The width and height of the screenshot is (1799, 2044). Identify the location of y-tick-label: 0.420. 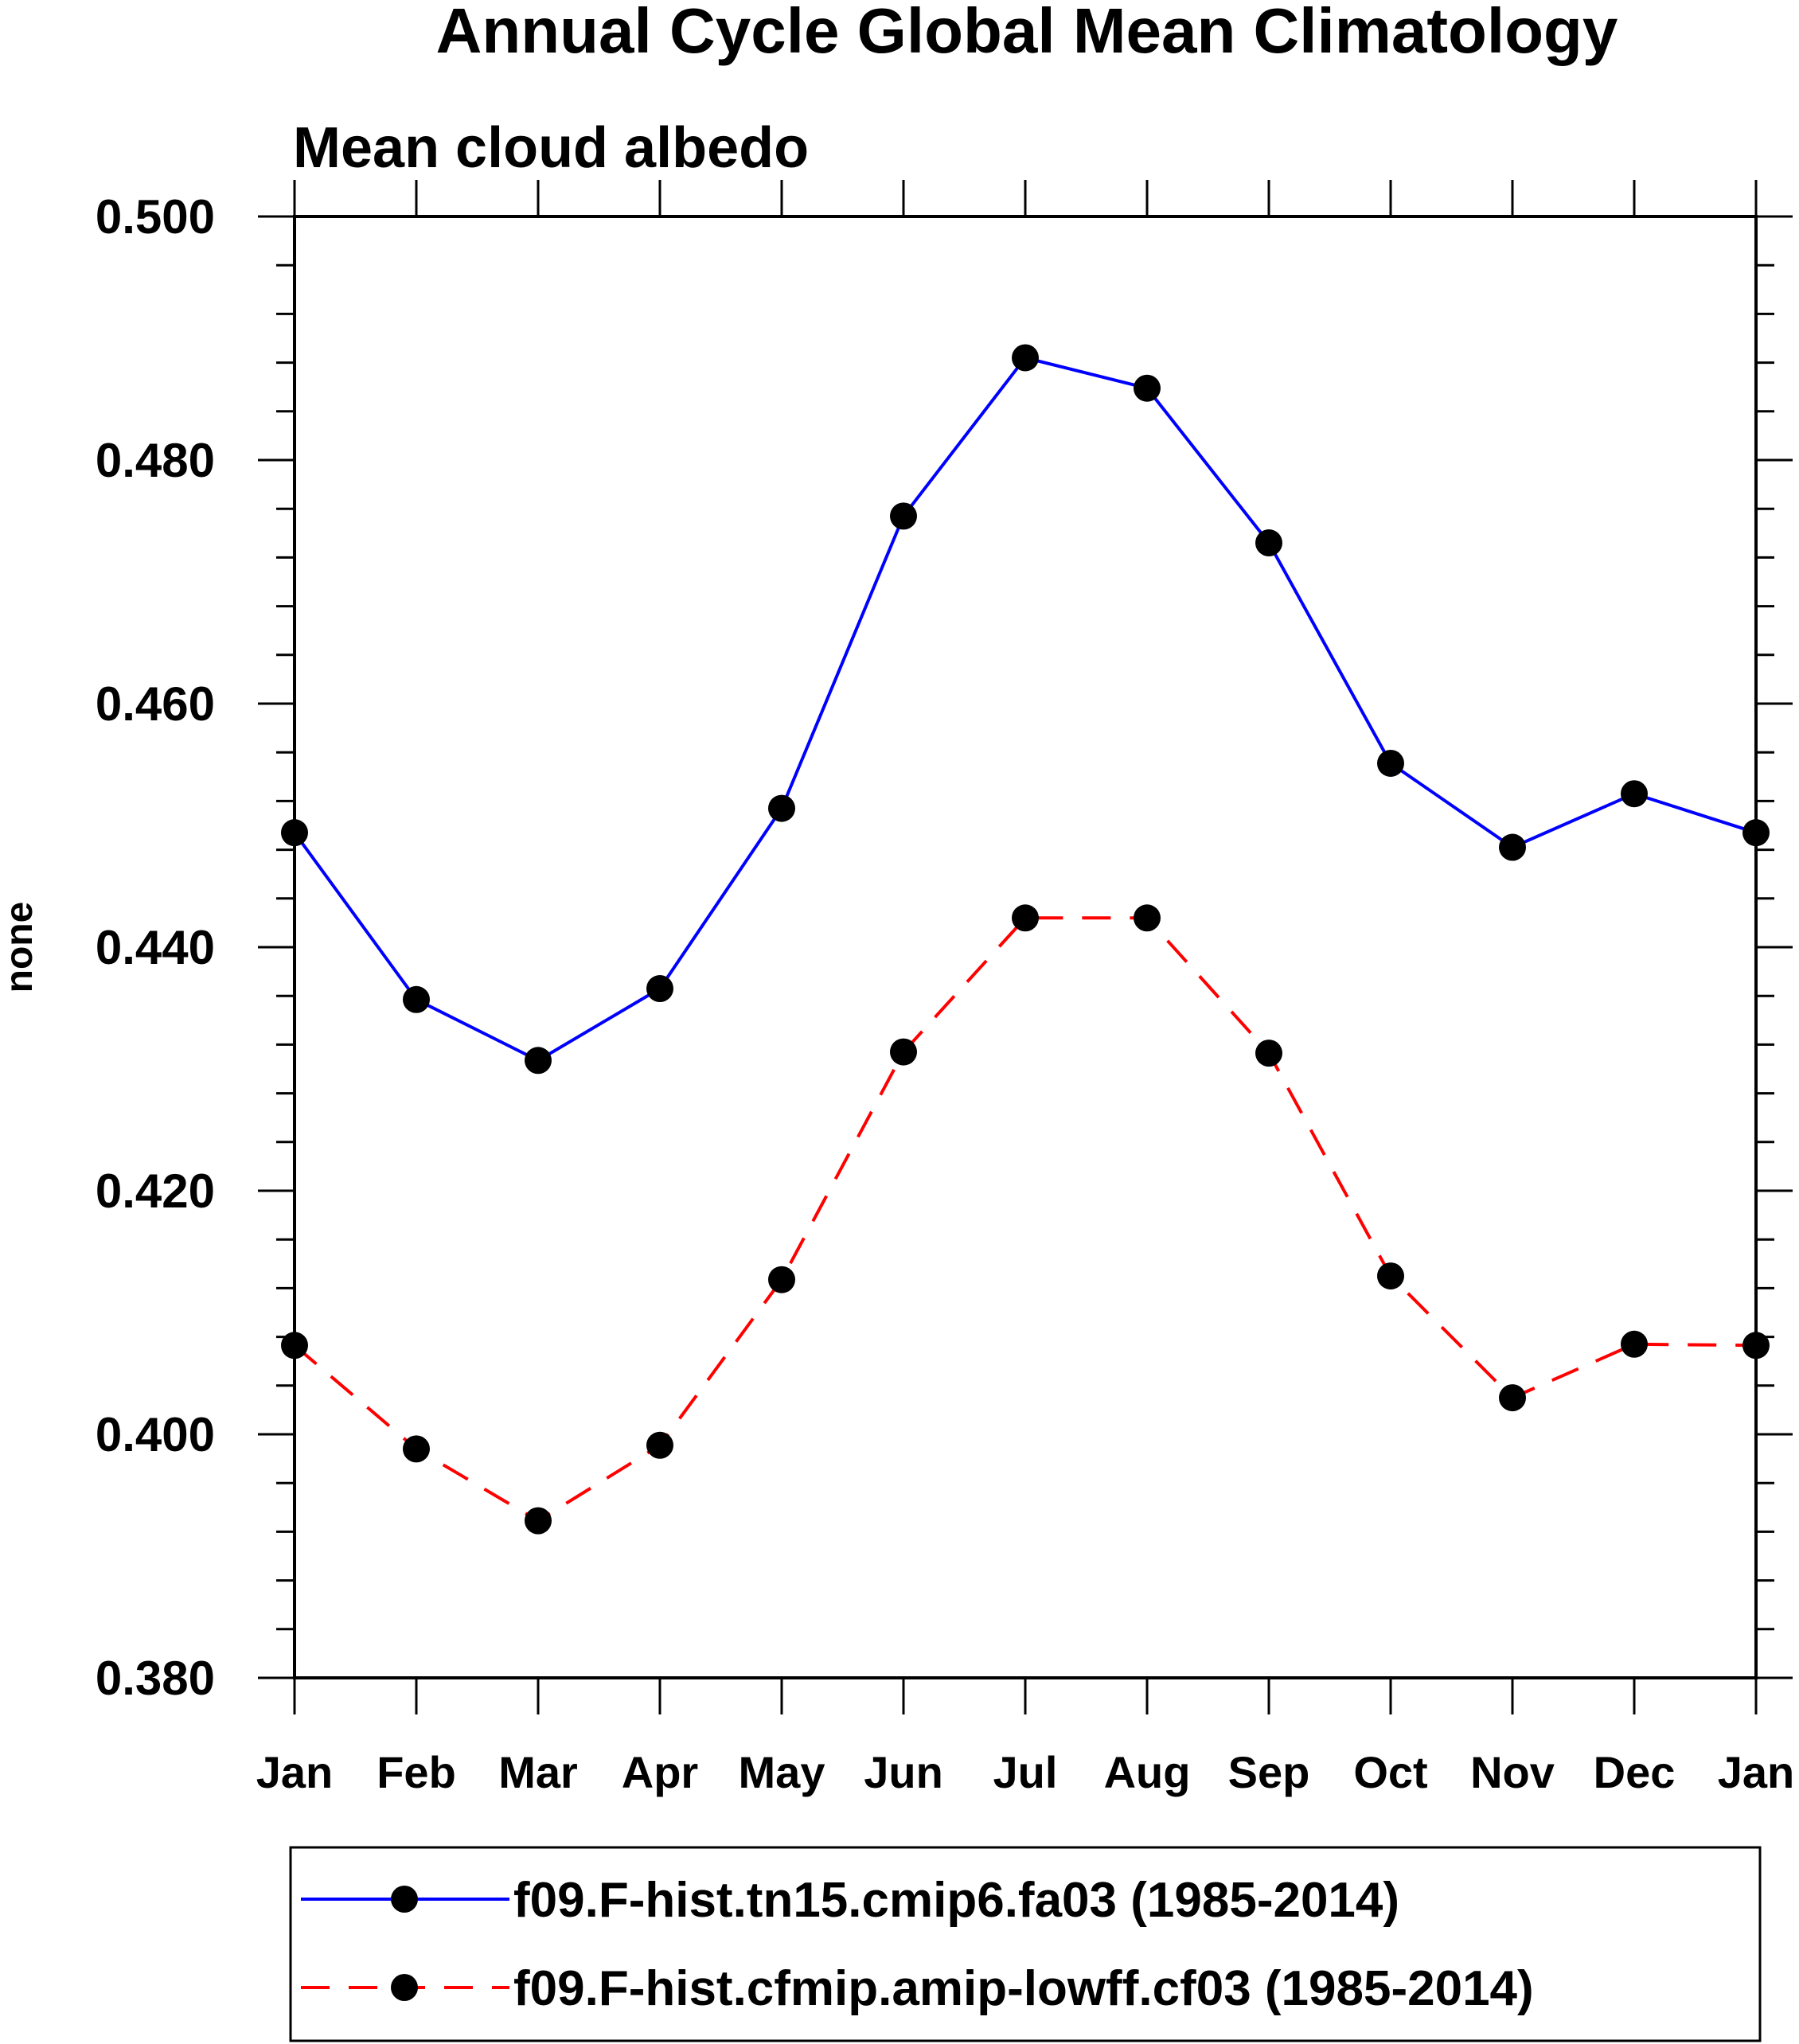
(155, 1191).